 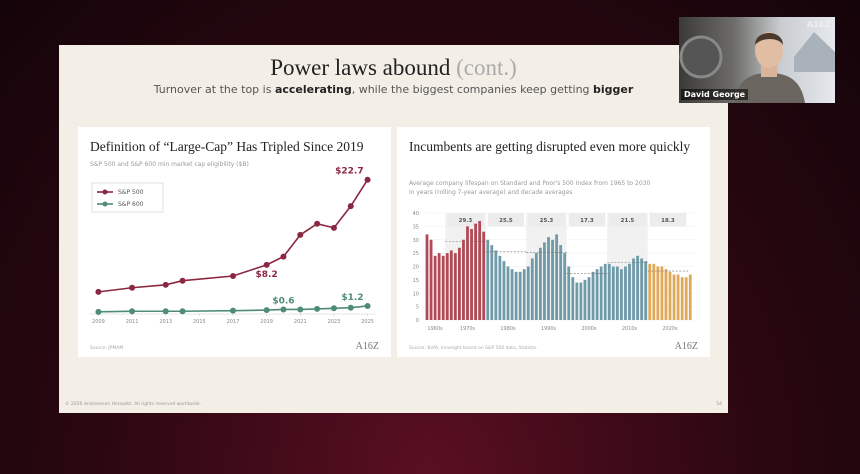 What do you see at coordinates (107, 348) in the screenshot?
I see `source: Source: JPMAM` at bounding box center [107, 348].